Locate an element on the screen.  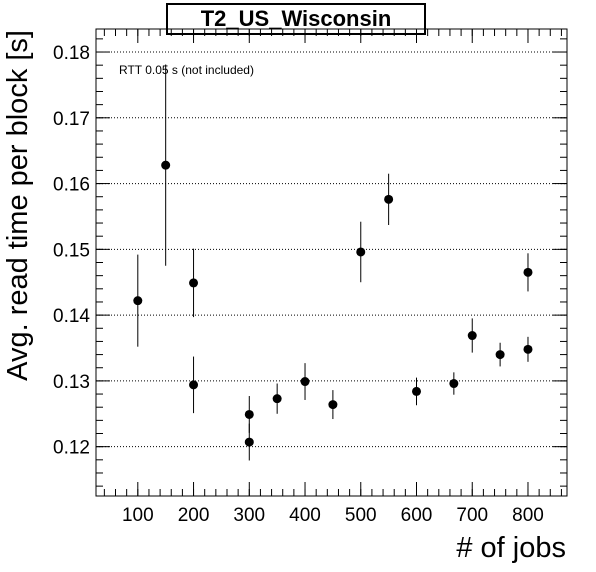
y-tick-label: 0.18 is located at coordinates (71, 53).